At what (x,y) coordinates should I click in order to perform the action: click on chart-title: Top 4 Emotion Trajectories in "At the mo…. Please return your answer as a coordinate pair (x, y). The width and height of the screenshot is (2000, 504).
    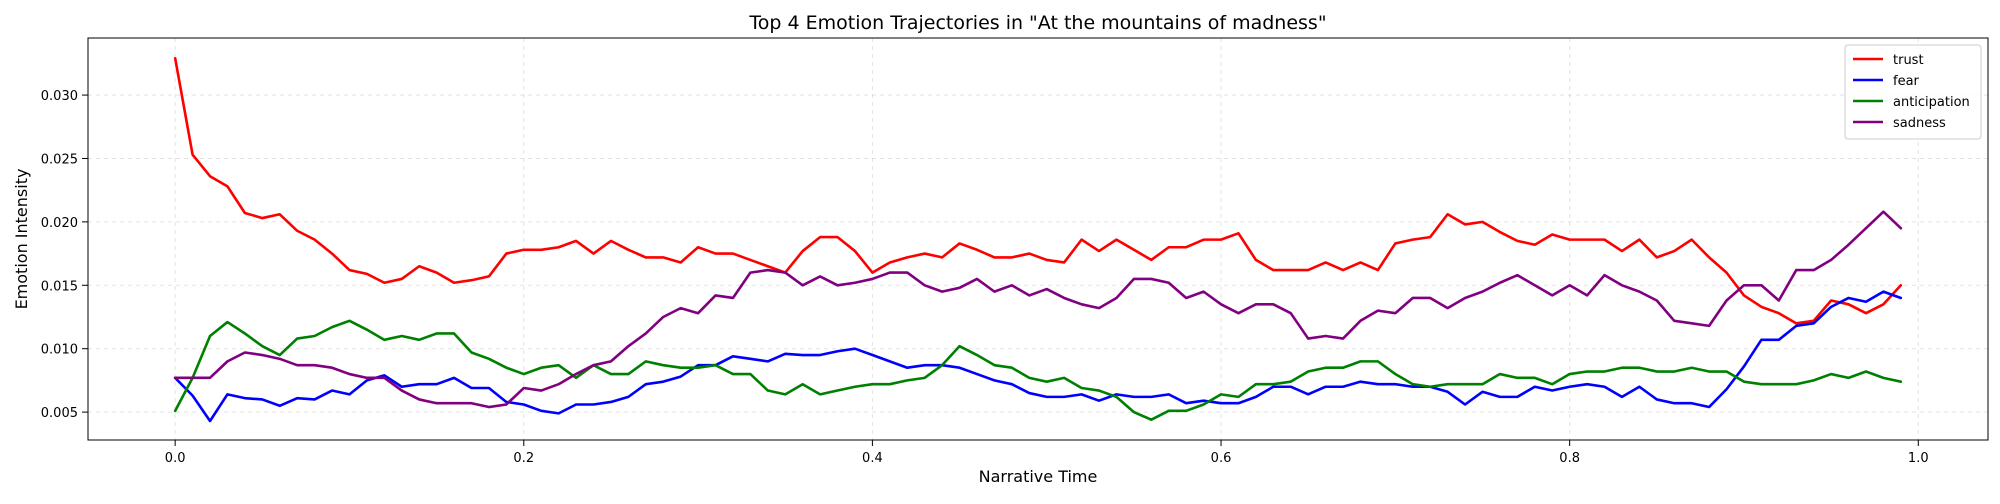
    Looking at the image, I should click on (1037, 23).